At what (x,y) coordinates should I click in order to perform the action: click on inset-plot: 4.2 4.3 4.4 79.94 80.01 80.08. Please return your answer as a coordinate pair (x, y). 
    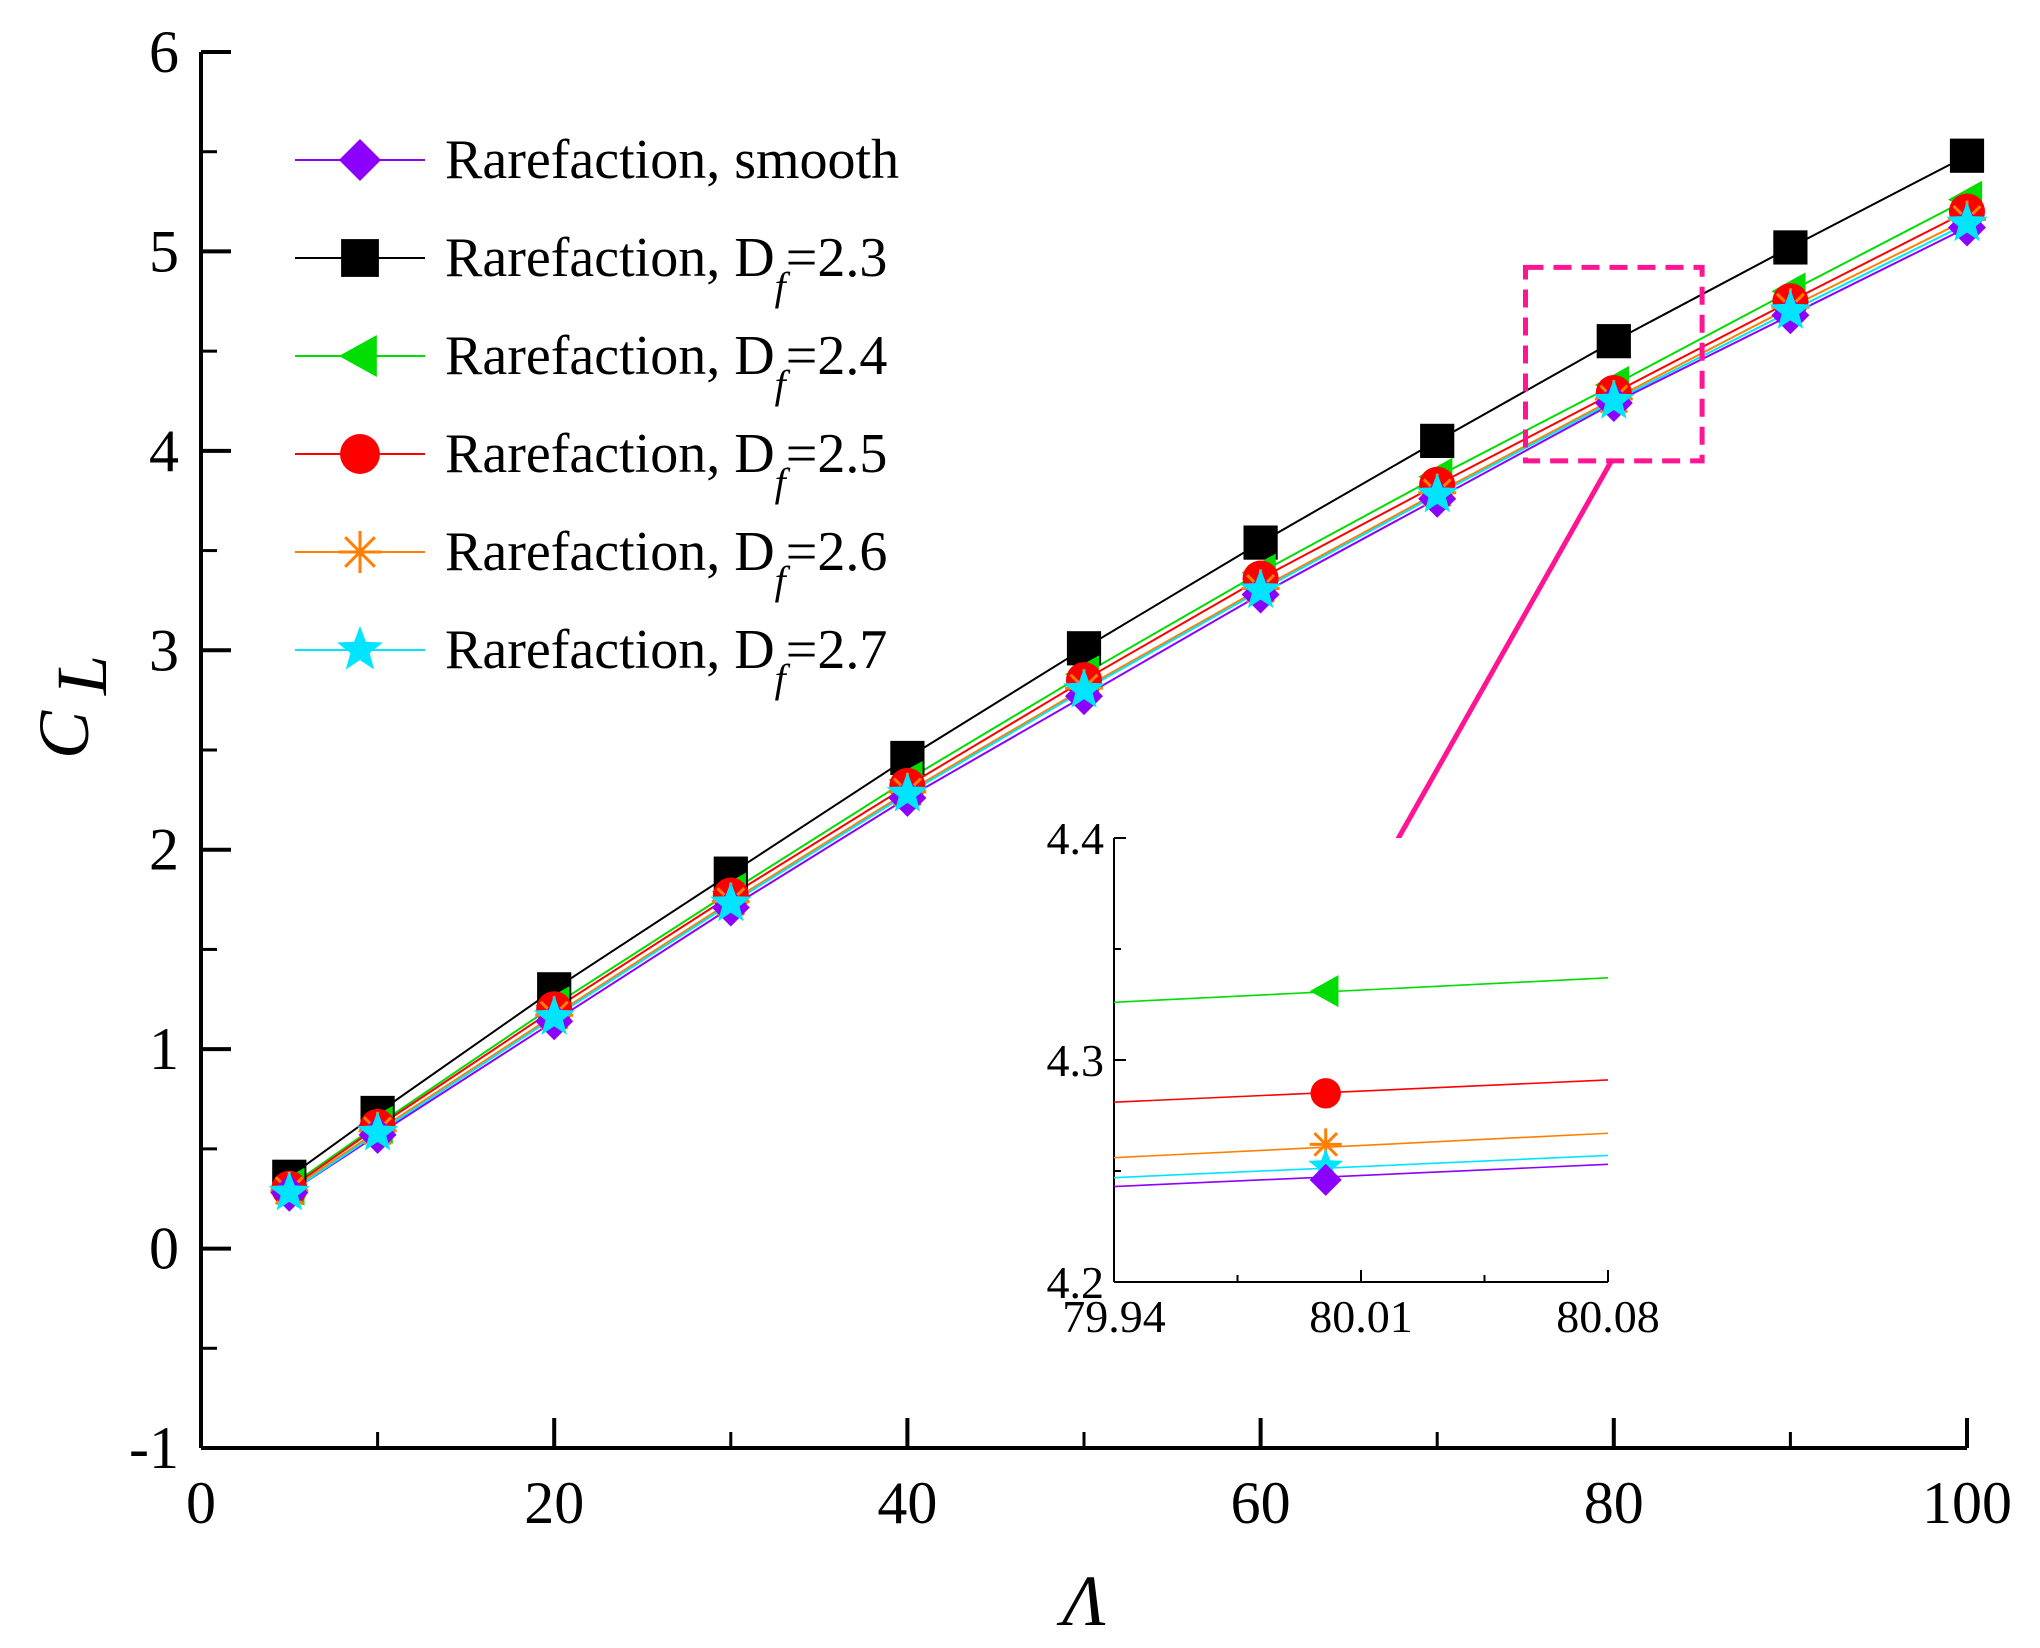
    Looking at the image, I should click on (1353, 1077).